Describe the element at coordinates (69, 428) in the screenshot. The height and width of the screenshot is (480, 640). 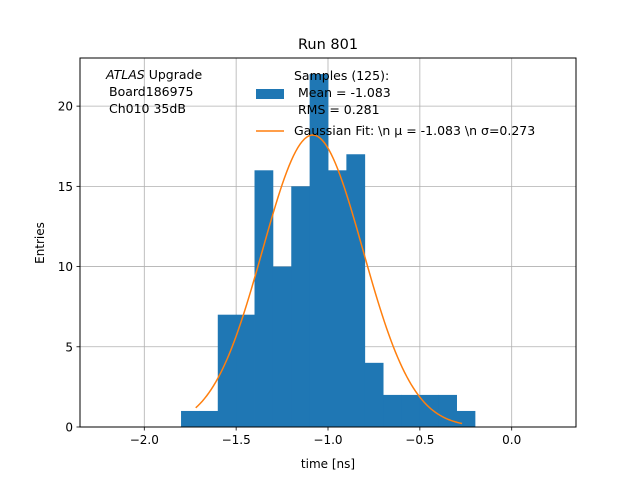
I see `y-tick-label: 0` at that location.